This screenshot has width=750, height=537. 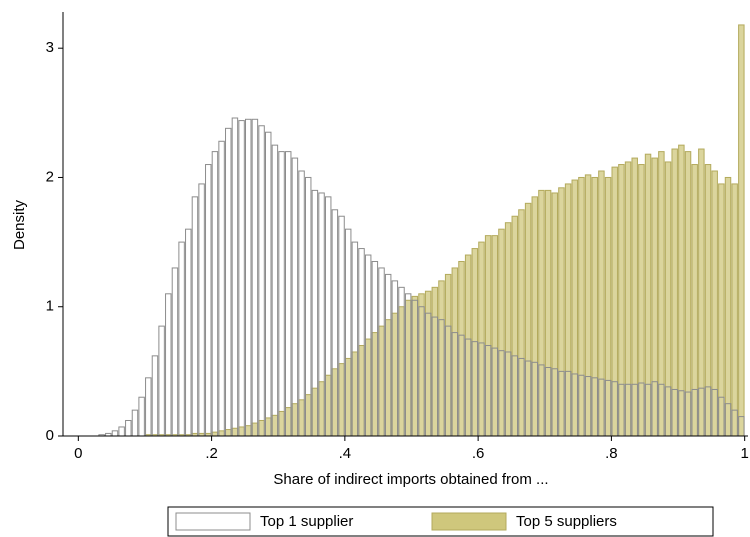 I want to click on legend-label: Top 1 supplier, so click(x=306, y=521).